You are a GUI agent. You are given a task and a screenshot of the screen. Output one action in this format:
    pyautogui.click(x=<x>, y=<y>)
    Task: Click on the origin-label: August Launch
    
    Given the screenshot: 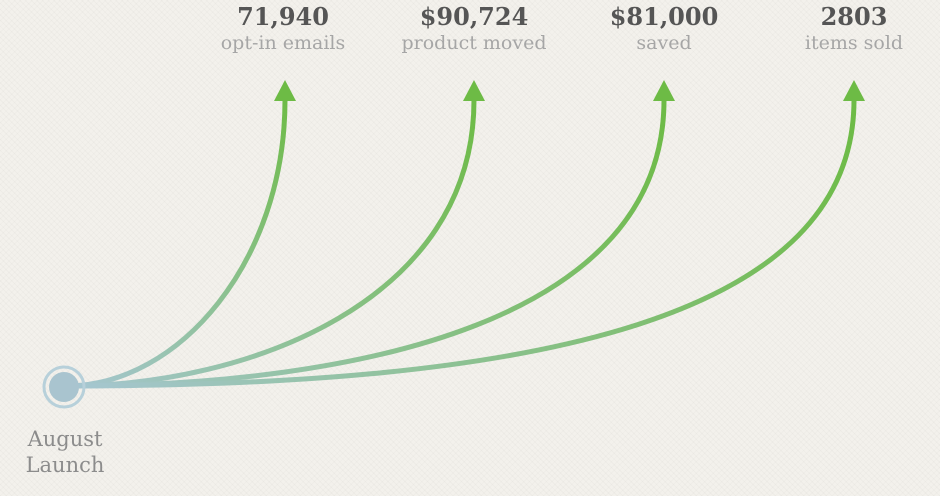 What is the action you would take?
    pyautogui.click(x=65, y=452)
    